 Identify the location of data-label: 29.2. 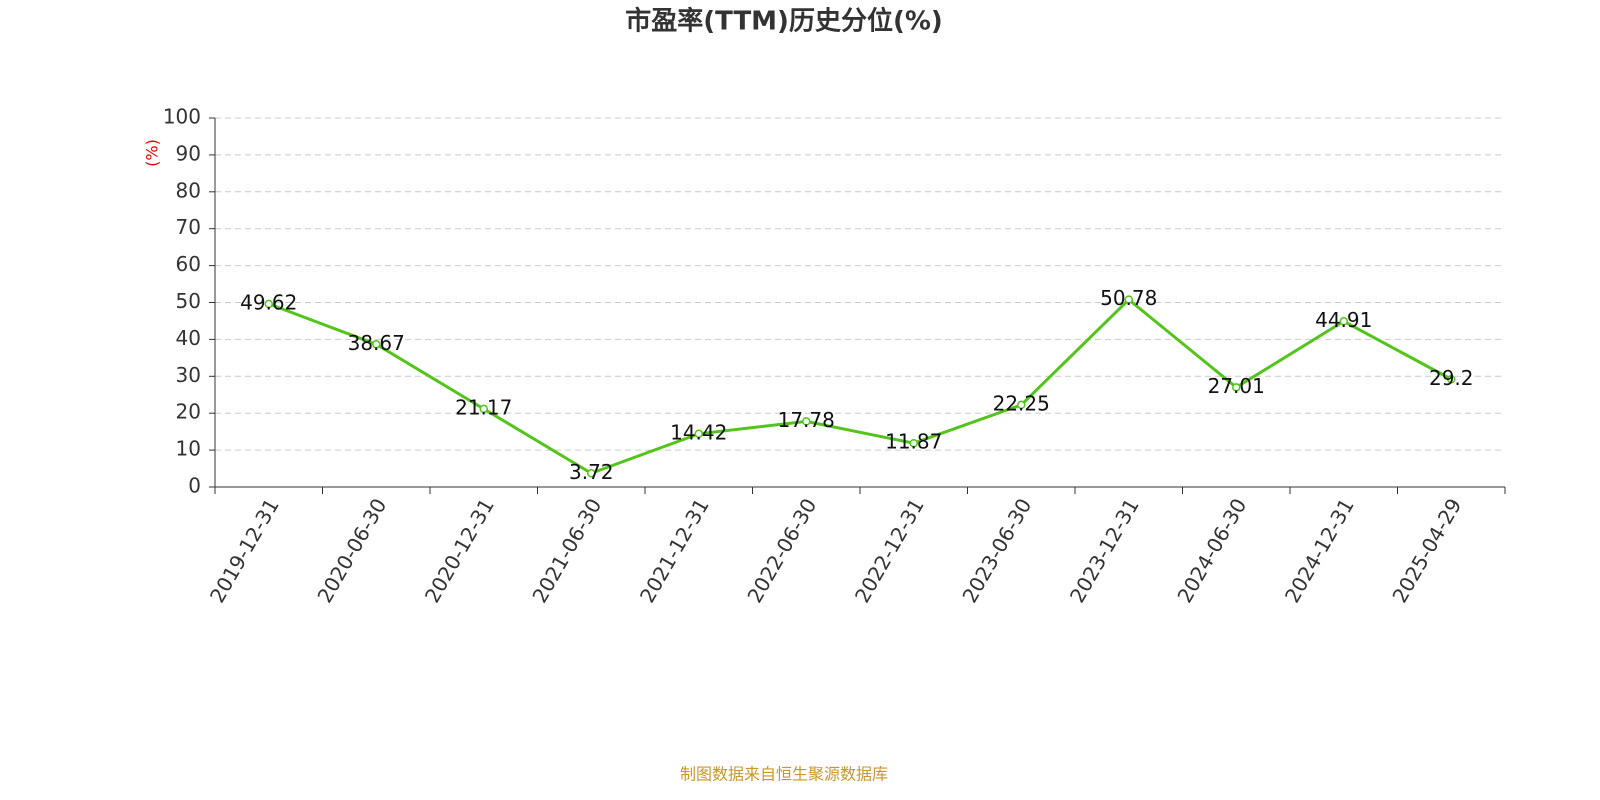
(1451, 378).